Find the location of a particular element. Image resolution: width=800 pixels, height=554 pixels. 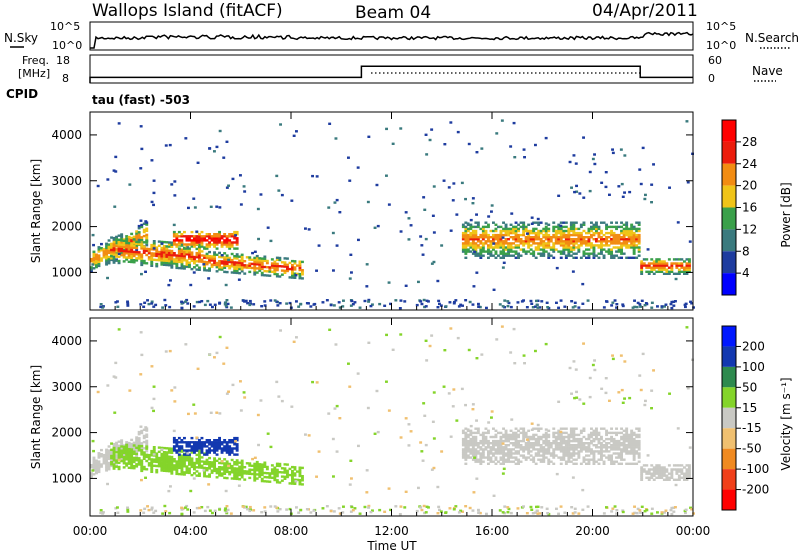

xtick-4: 16:00 is located at coordinates (492, 531).